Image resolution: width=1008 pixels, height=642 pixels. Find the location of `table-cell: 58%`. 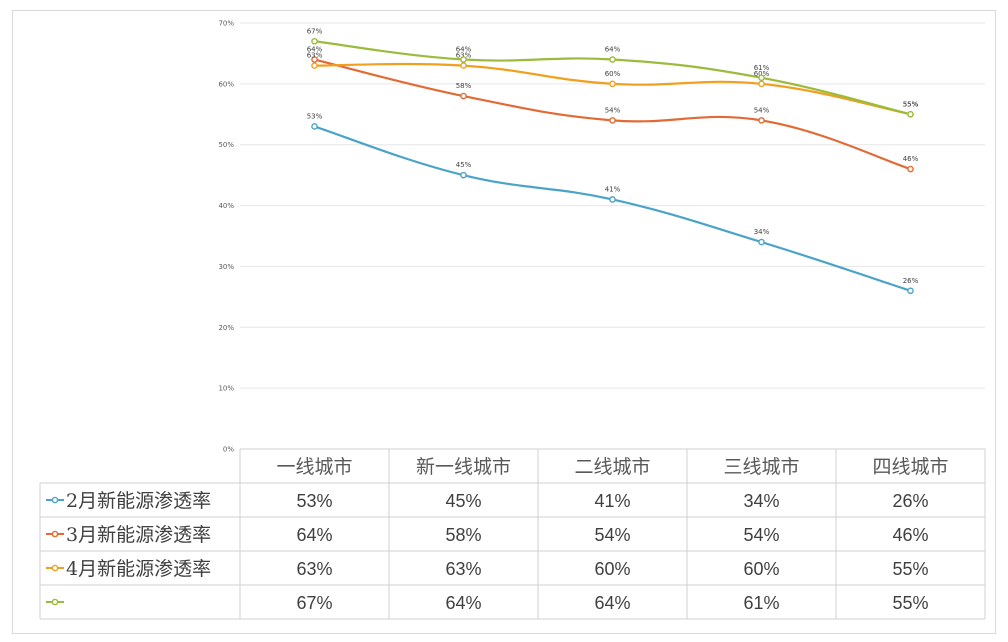

table-cell: 58% is located at coordinates (463, 535).